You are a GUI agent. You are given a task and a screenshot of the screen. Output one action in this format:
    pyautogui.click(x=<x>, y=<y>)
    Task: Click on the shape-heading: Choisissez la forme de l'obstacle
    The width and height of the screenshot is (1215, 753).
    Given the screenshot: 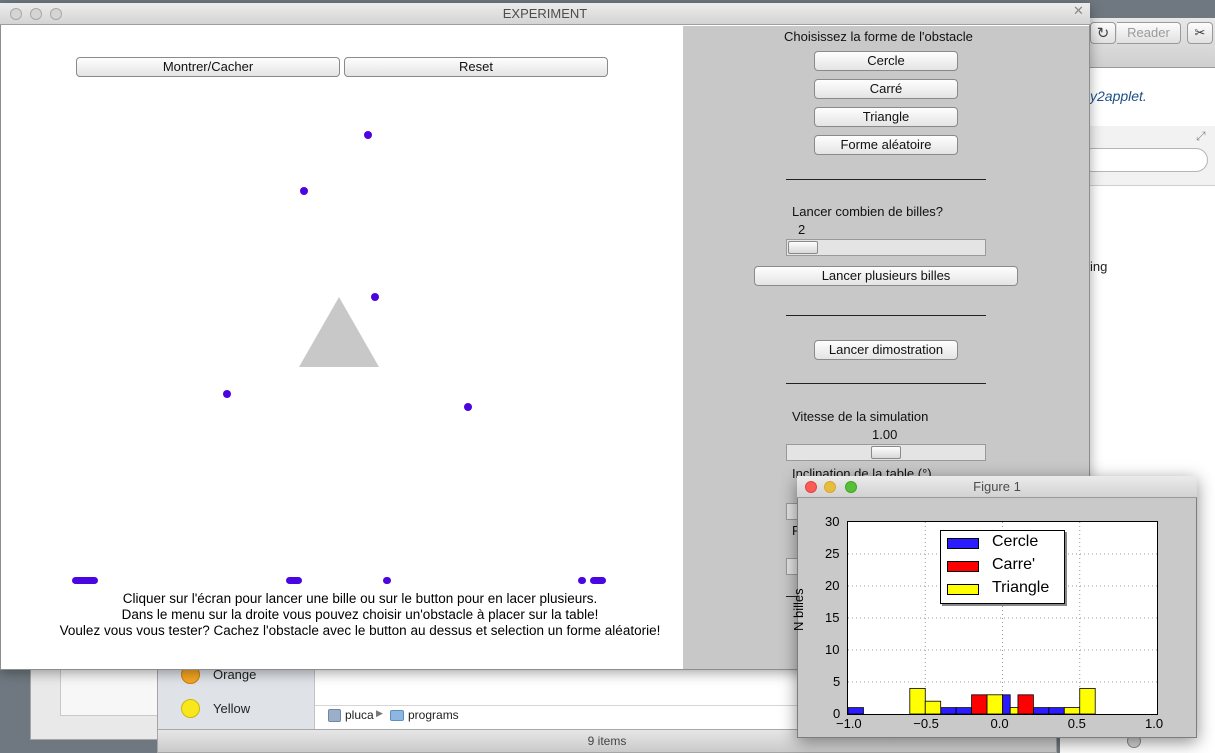 What is the action you would take?
    pyautogui.click(x=878, y=36)
    